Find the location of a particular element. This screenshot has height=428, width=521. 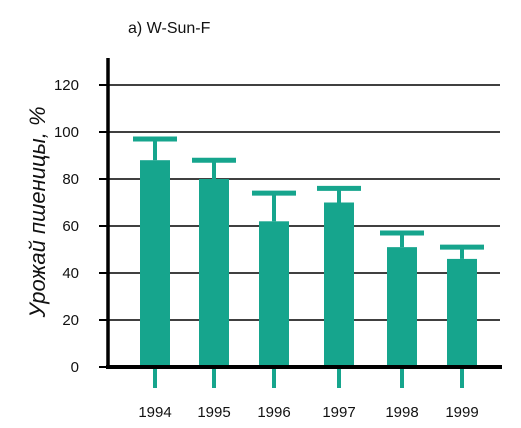

x-tick-label: 1997 is located at coordinates (338, 412).